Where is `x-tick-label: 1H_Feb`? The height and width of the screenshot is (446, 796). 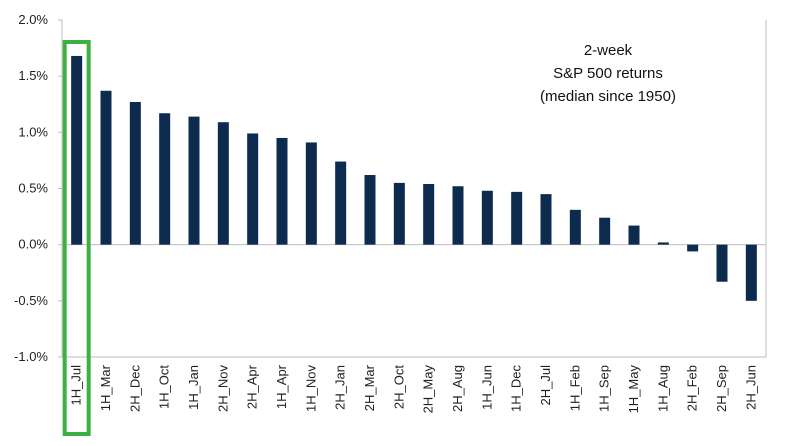
x-tick-label: 1H_Feb is located at coordinates (574, 388).